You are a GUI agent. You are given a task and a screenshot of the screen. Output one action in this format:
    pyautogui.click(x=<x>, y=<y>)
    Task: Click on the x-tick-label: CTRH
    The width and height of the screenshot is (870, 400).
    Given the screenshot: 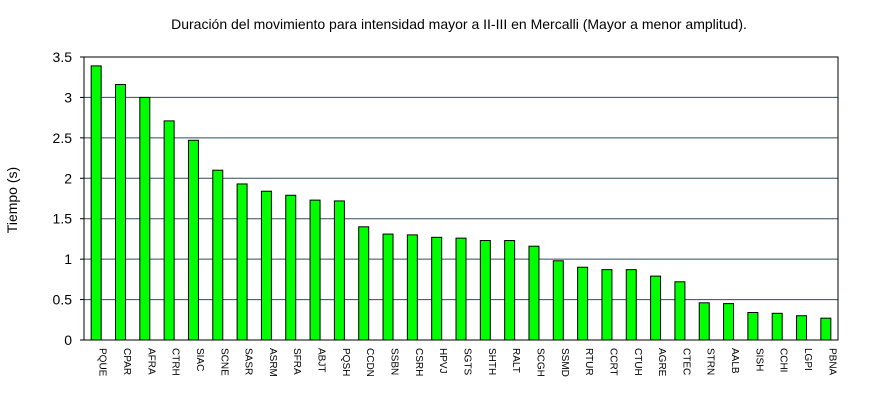 What is the action you would take?
    pyautogui.click(x=175, y=362)
    